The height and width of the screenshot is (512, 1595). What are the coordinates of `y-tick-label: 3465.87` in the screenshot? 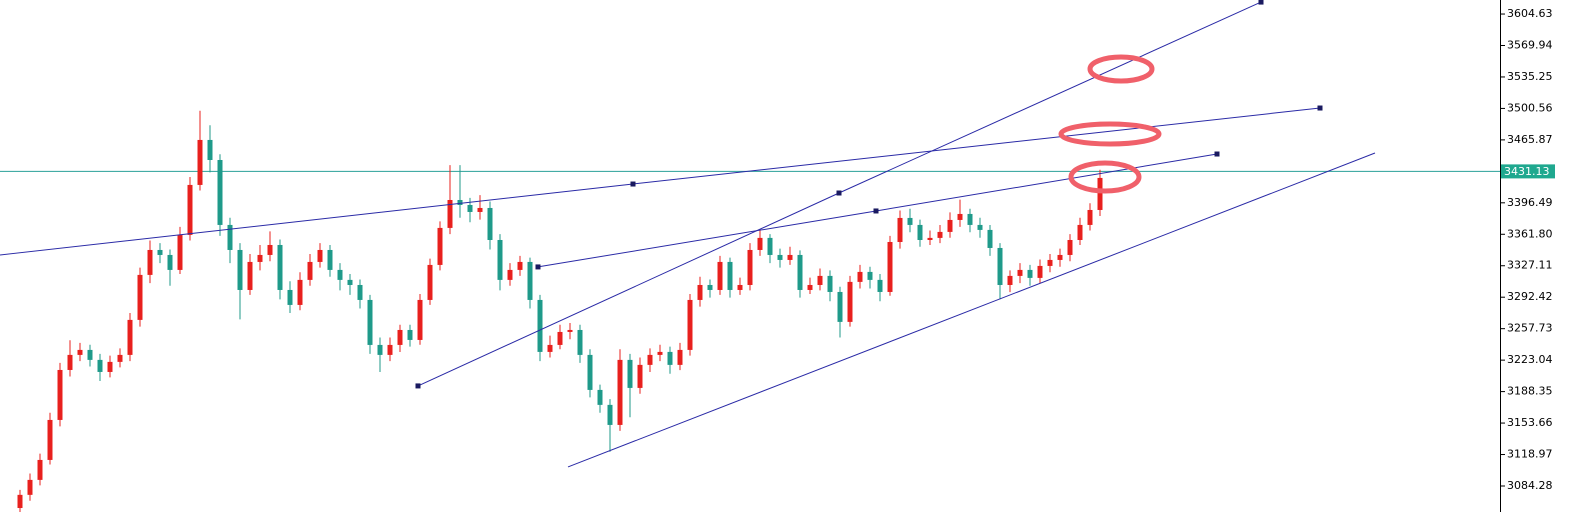 It's located at (1530, 139).